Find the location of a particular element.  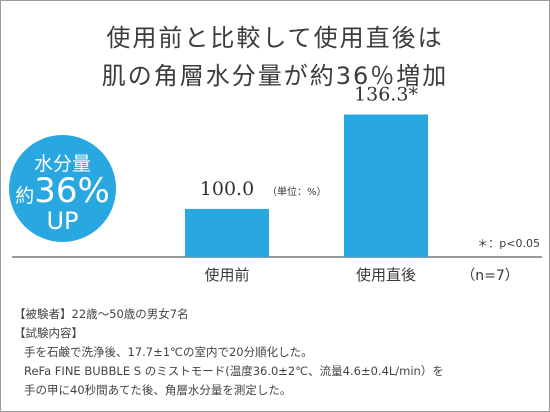

category-label-1: 使用前 is located at coordinates (226, 275).